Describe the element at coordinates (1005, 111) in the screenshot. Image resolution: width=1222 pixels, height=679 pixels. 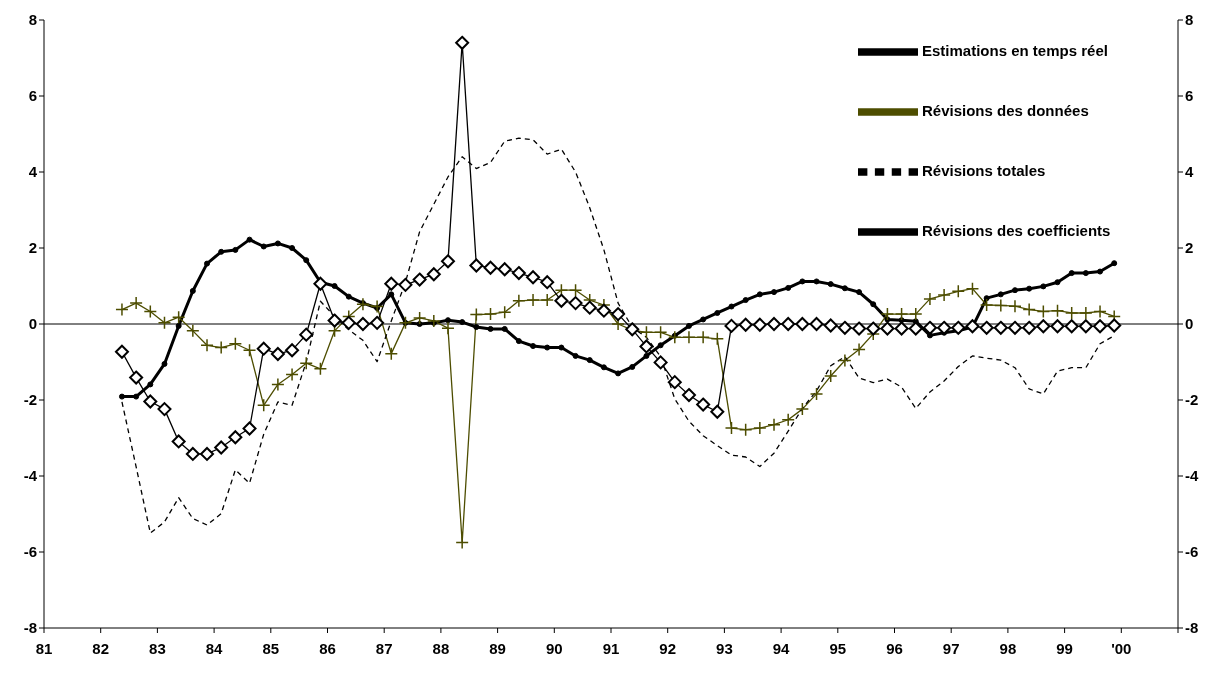
I see `legend-label: Révisions des données` at that location.